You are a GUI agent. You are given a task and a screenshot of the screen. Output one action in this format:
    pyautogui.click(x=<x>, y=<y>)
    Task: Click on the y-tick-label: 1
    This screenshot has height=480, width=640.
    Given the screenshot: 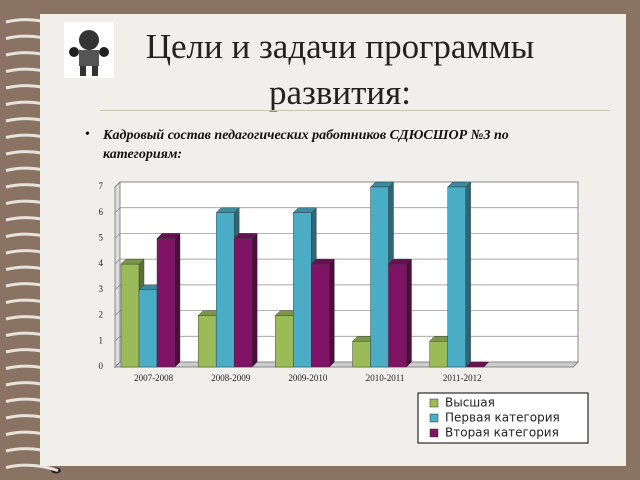 What is the action you would take?
    pyautogui.click(x=101, y=340)
    